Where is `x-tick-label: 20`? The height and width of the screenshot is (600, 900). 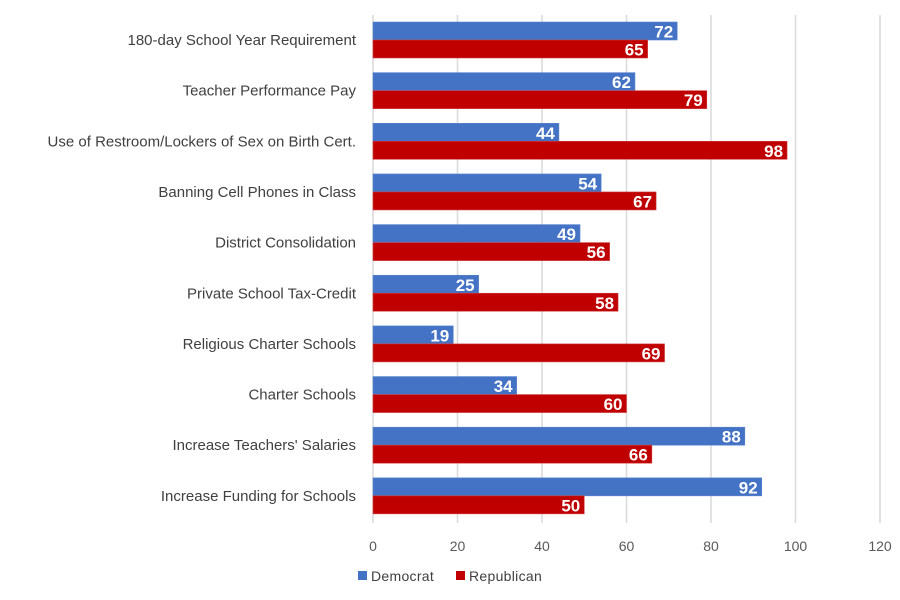
x-tick-label: 20 is located at coordinates (458, 546).